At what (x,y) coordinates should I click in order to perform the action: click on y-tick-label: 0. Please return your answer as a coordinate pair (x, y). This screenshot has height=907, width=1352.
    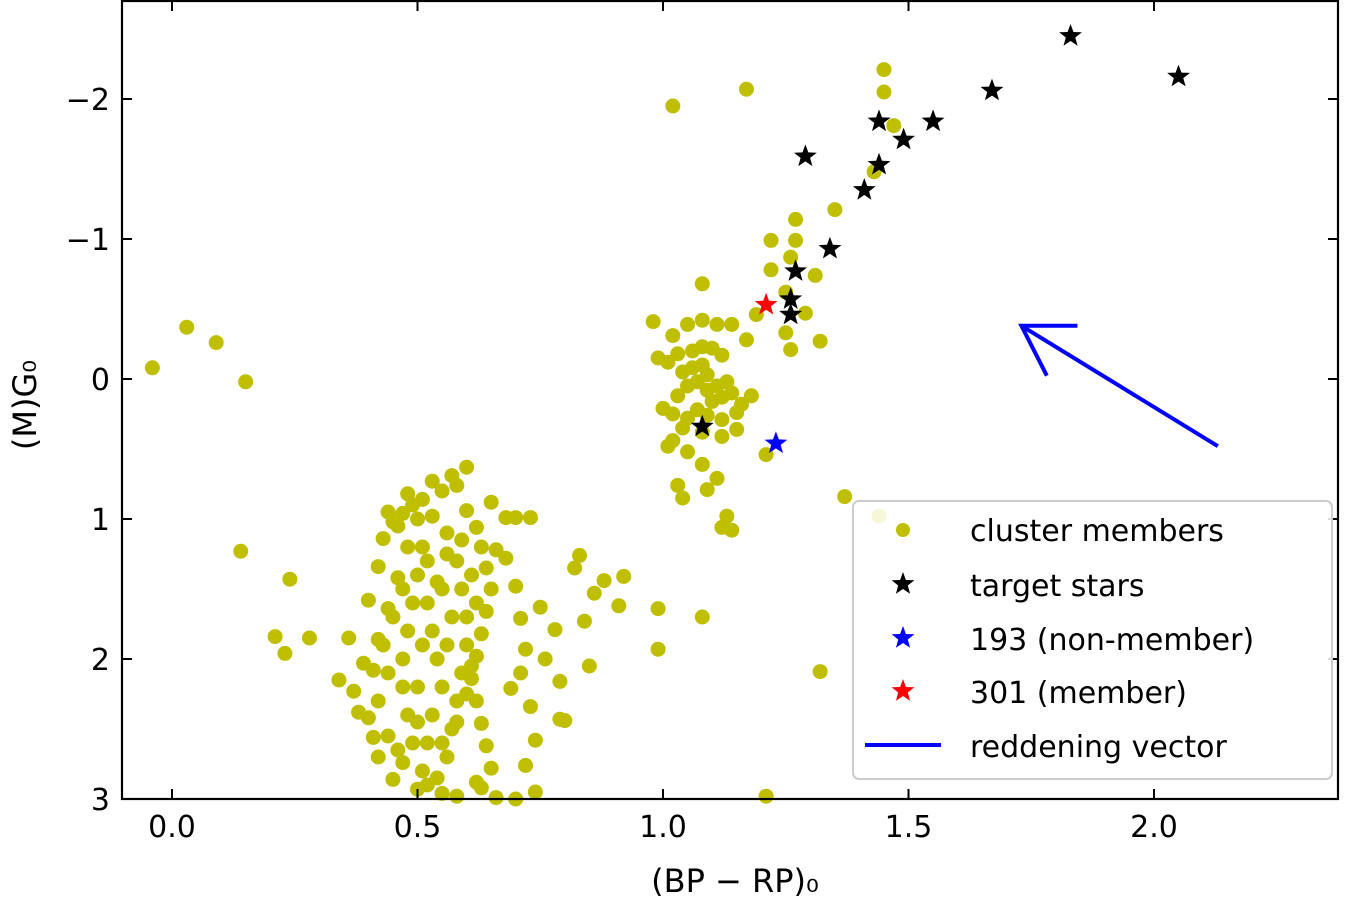
    Looking at the image, I should click on (100, 380).